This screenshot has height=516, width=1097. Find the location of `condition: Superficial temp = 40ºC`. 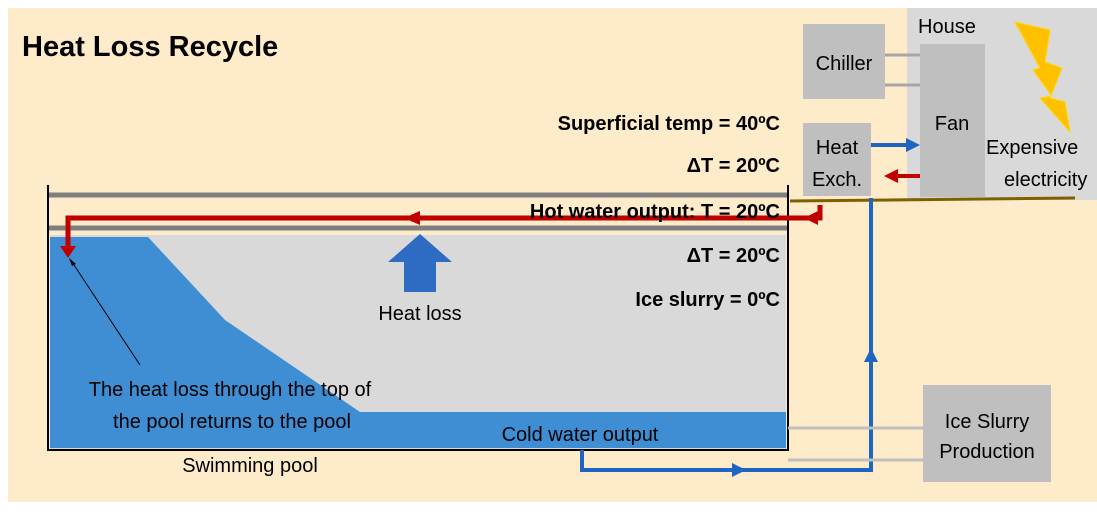

condition: Superficial temp = 40ºC is located at coordinates (669, 124).